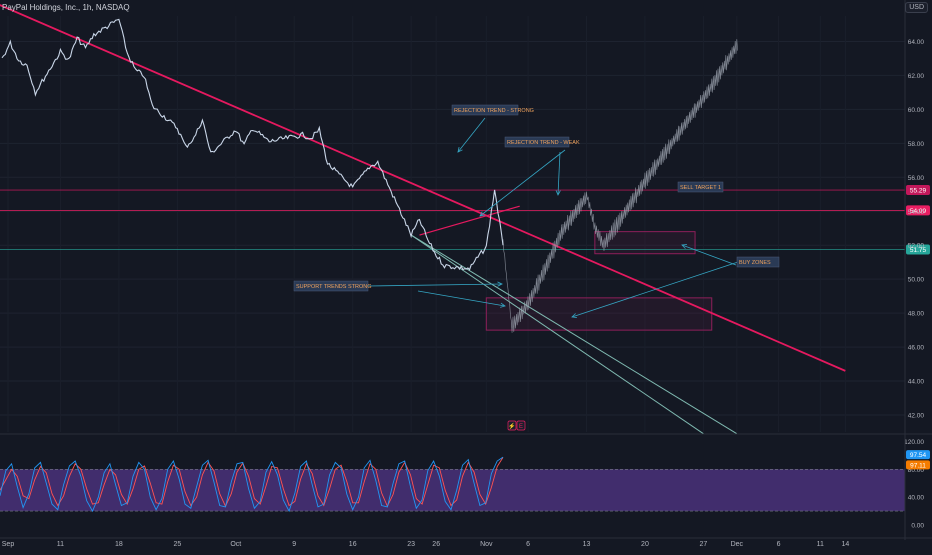 The image size is (932, 555). Describe the element at coordinates (916, 470) in the screenshot. I see `osc-tick-label: 80.00` at that location.